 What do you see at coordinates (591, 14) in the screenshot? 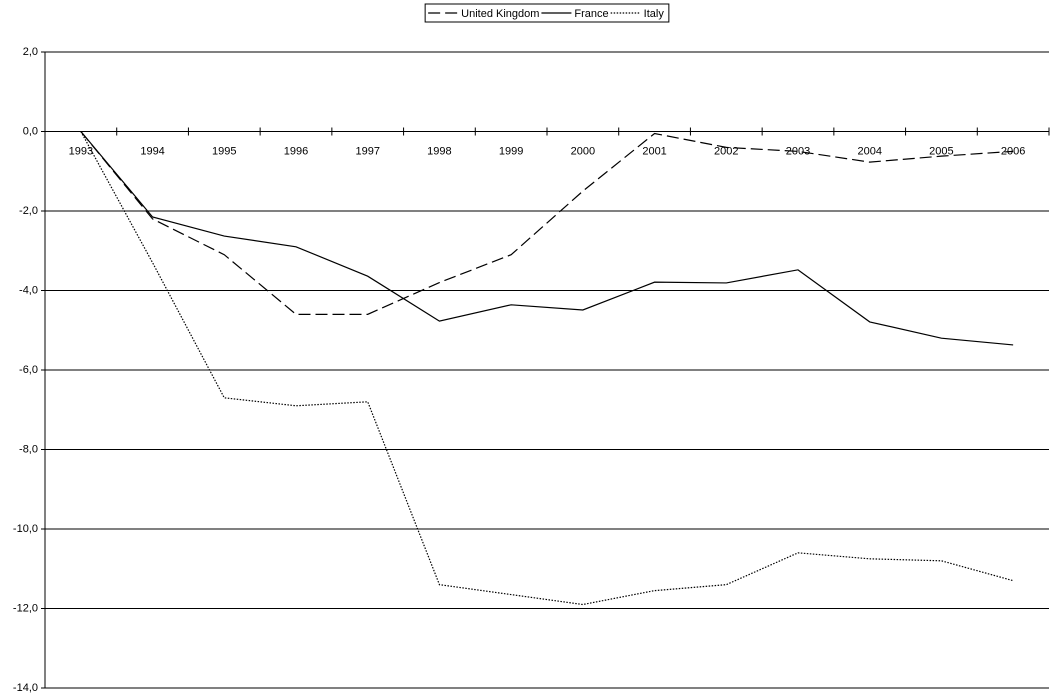
I see `legend-label: France` at bounding box center [591, 14].